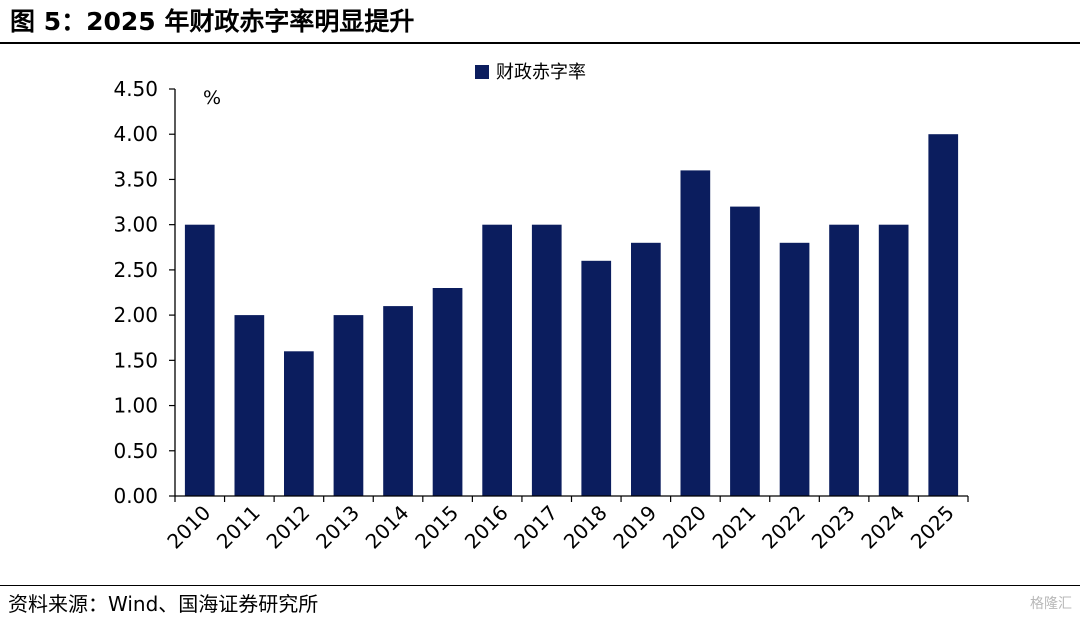 Image resolution: width=1080 pixels, height=621 pixels. What do you see at coordinates (447, 392) in the screenshot?
I see `bar-2015` at bounding box center [447, 392].